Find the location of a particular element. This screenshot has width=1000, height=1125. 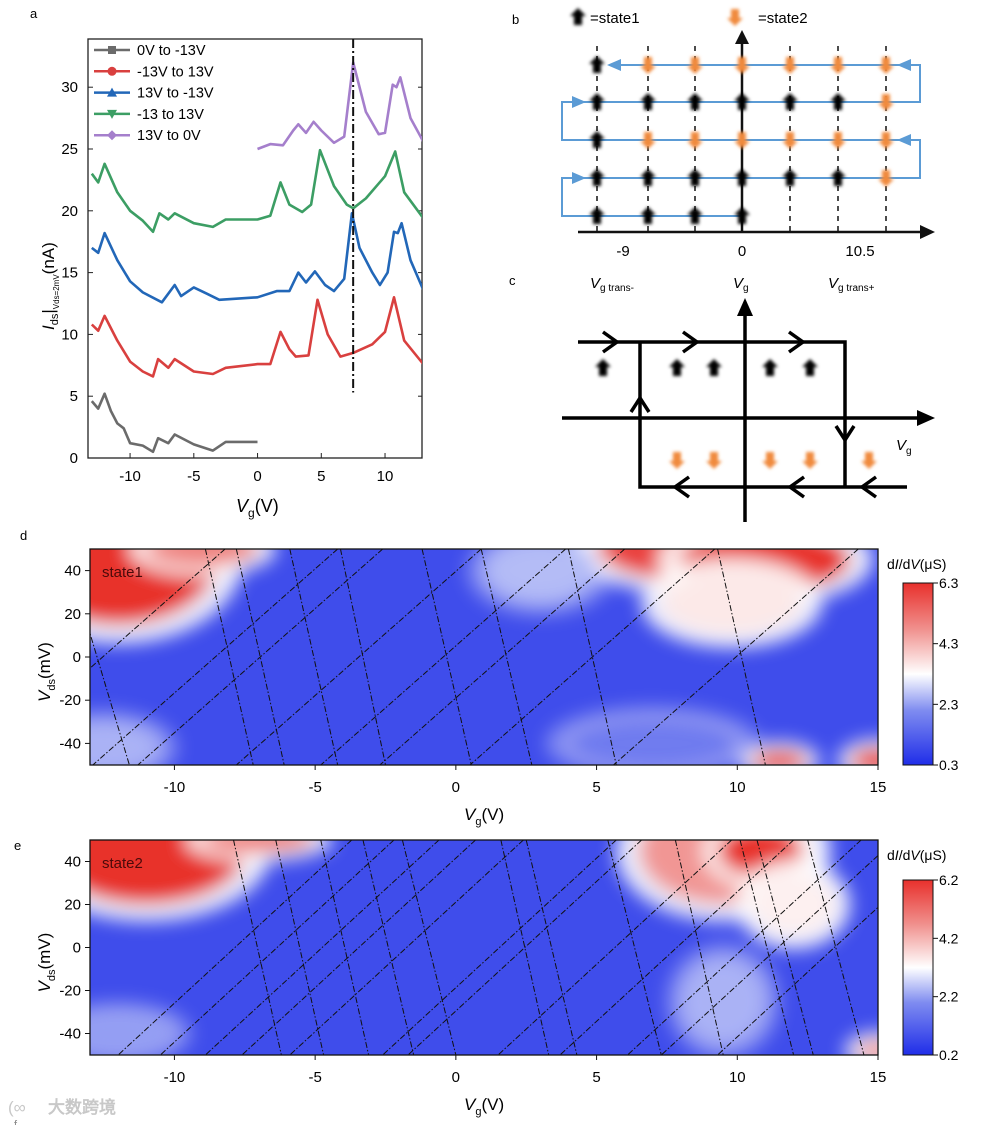

y-label-sub: ds is located at coordinates (52, 975).